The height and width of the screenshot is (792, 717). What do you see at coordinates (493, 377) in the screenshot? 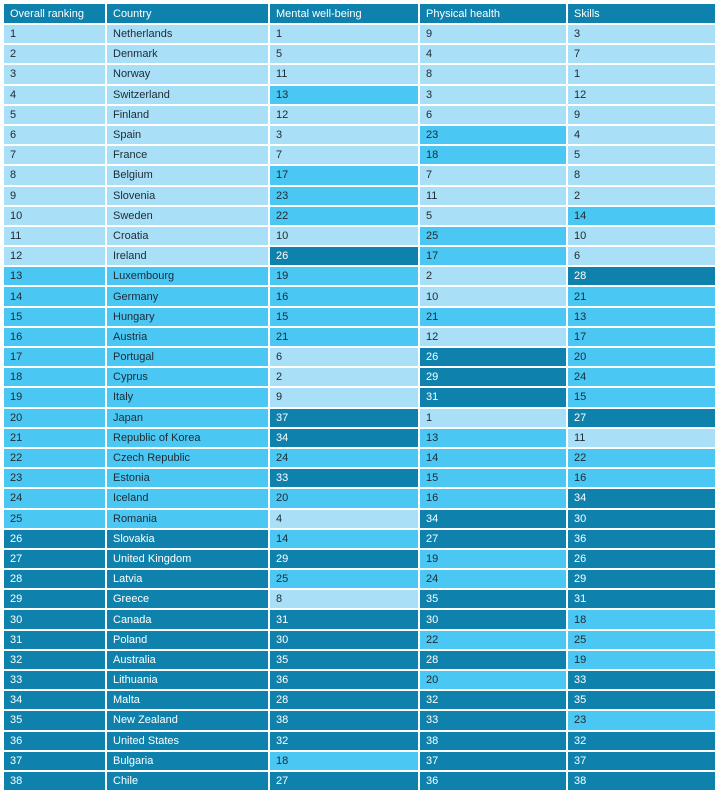
I see `physical-health-cell: 29` at bounding box center [493, 377].